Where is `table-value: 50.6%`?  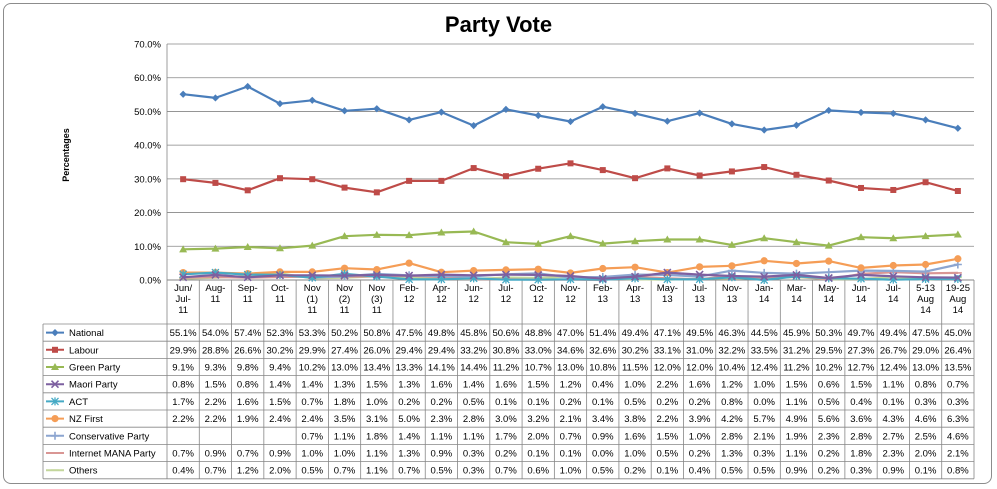 table-value: 50.6% is located at coordinates (505, 333).